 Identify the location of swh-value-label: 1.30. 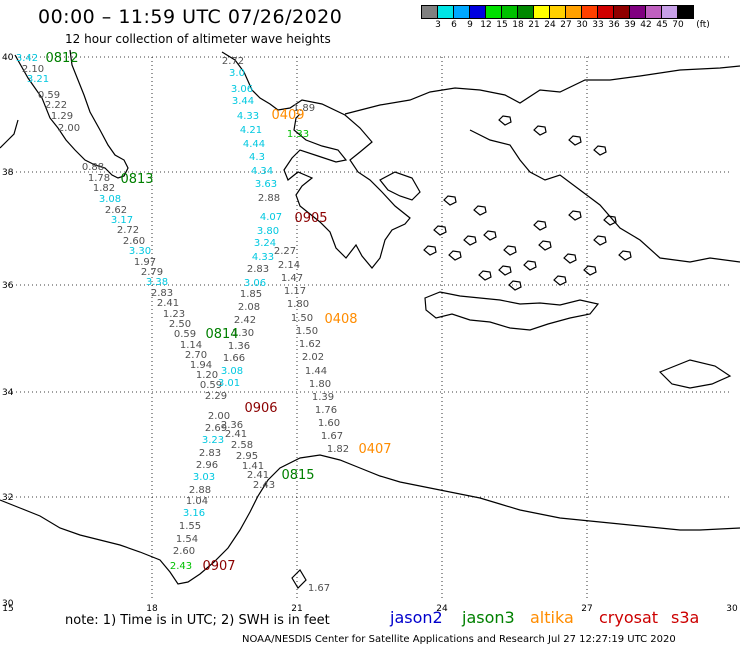
(243, 333).